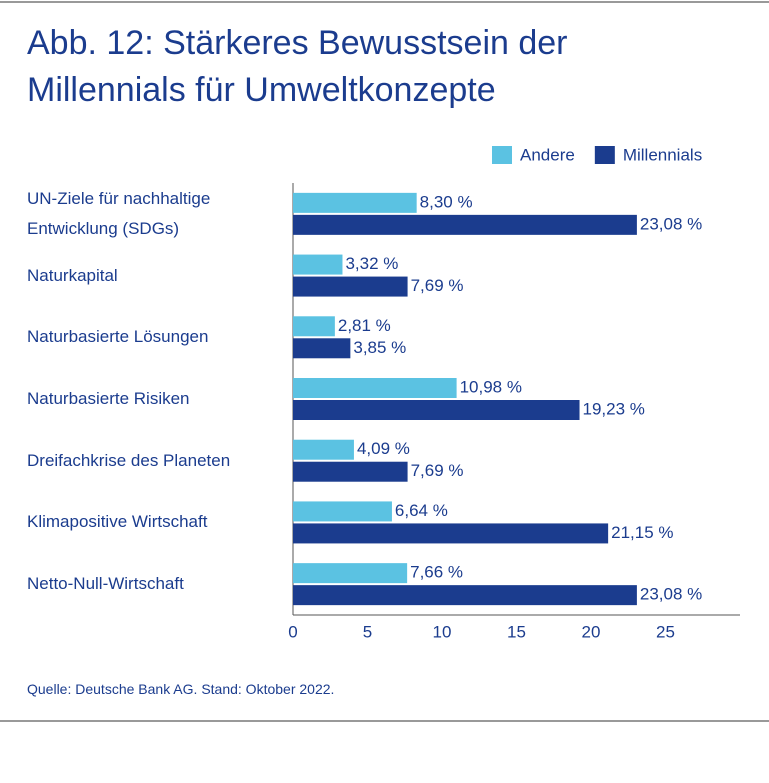 Image resolution: width=769 pixels, height=783 pixels. Describe the element at coordinates (446, 201) in the screenshot. I see `value-label: 8,30 %` at that location.